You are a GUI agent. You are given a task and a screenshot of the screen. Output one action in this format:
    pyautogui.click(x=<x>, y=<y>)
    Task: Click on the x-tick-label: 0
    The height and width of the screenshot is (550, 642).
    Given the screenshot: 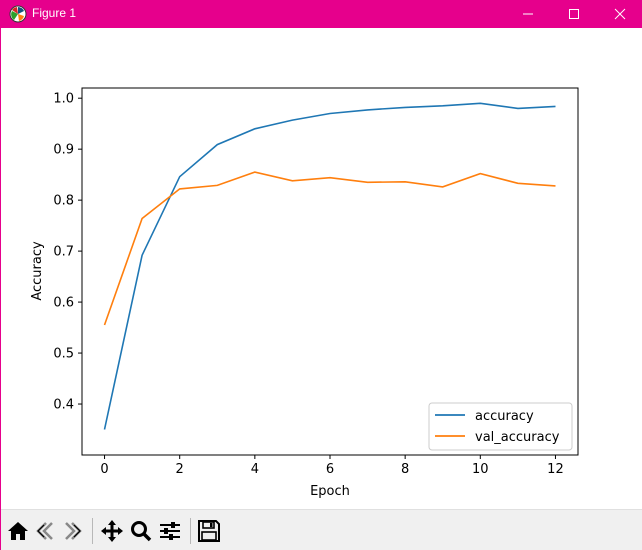 What is the action you would take?
    pyautogui.click(x=104, y=469)
    